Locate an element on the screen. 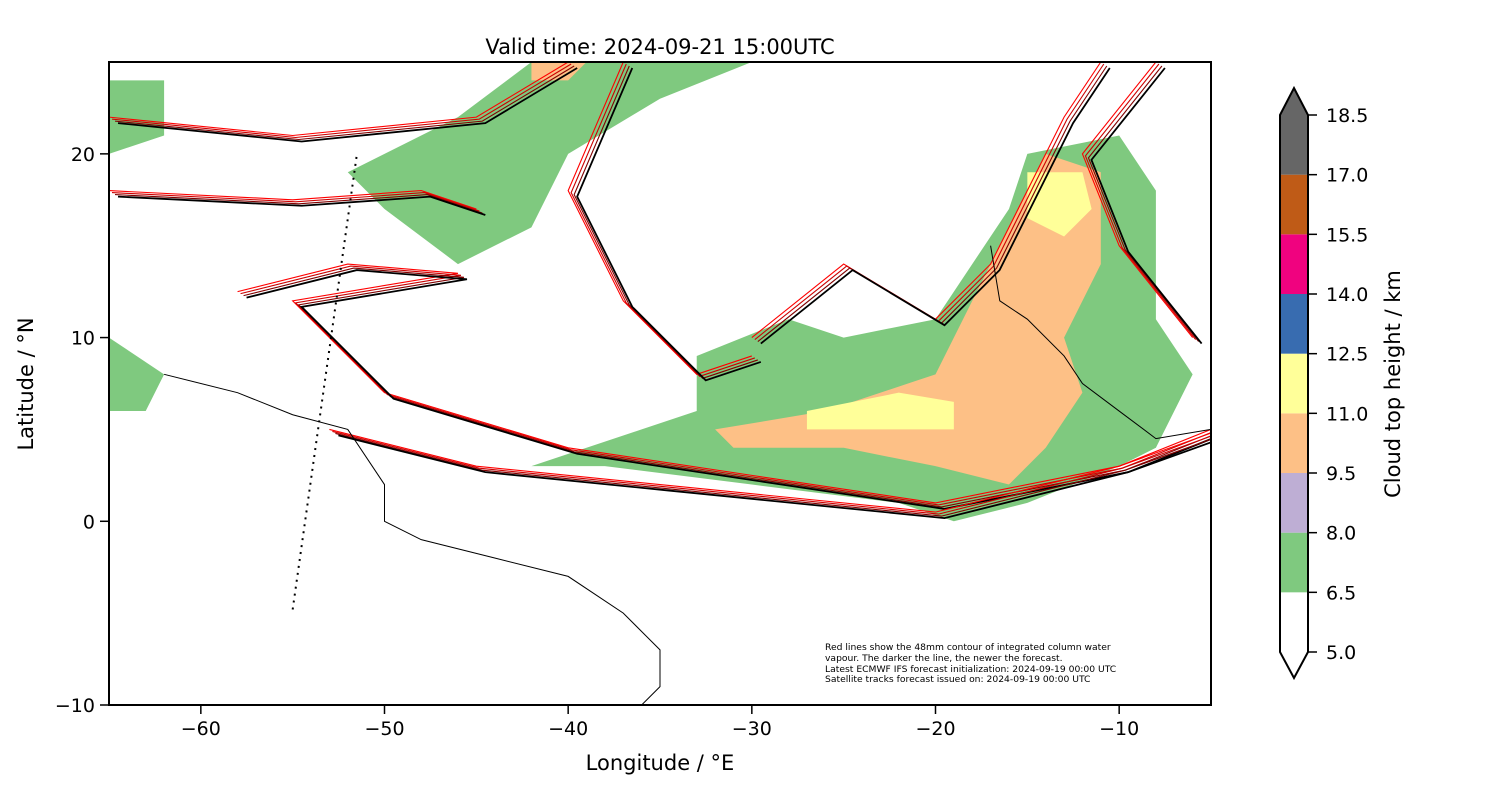  colorbar-label: Cloud top height / km is located at coordinates (1393, 384).